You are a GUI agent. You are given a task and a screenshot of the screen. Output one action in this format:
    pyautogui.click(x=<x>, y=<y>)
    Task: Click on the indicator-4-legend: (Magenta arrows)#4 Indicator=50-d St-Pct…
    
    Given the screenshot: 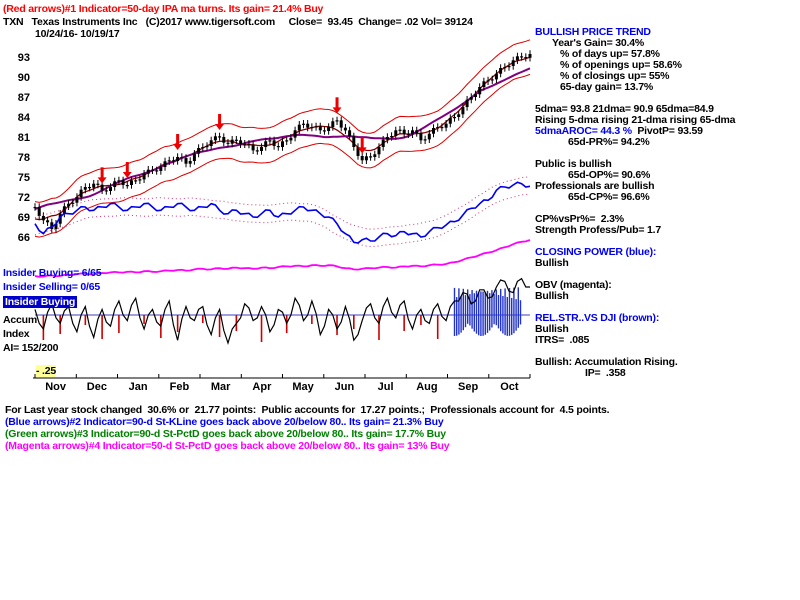 What is the action you would take?
    pyautogui.click(x=227, y=446)
    